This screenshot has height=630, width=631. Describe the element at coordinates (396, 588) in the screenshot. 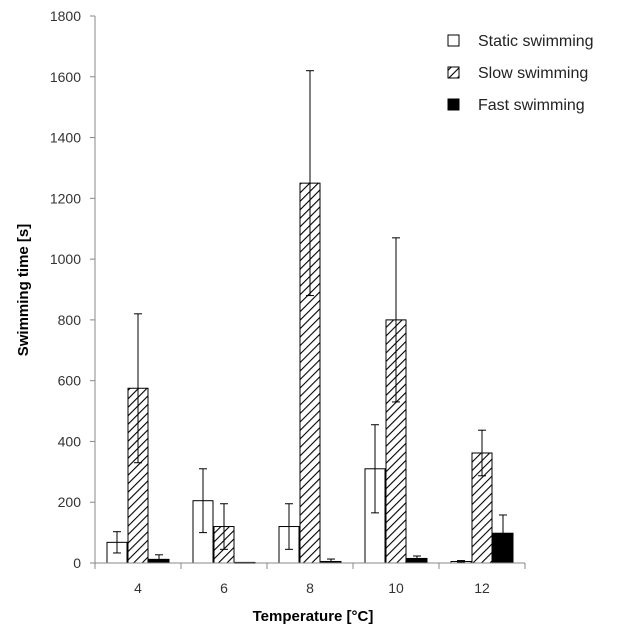

I see `x-tick-label: 10` at that location.